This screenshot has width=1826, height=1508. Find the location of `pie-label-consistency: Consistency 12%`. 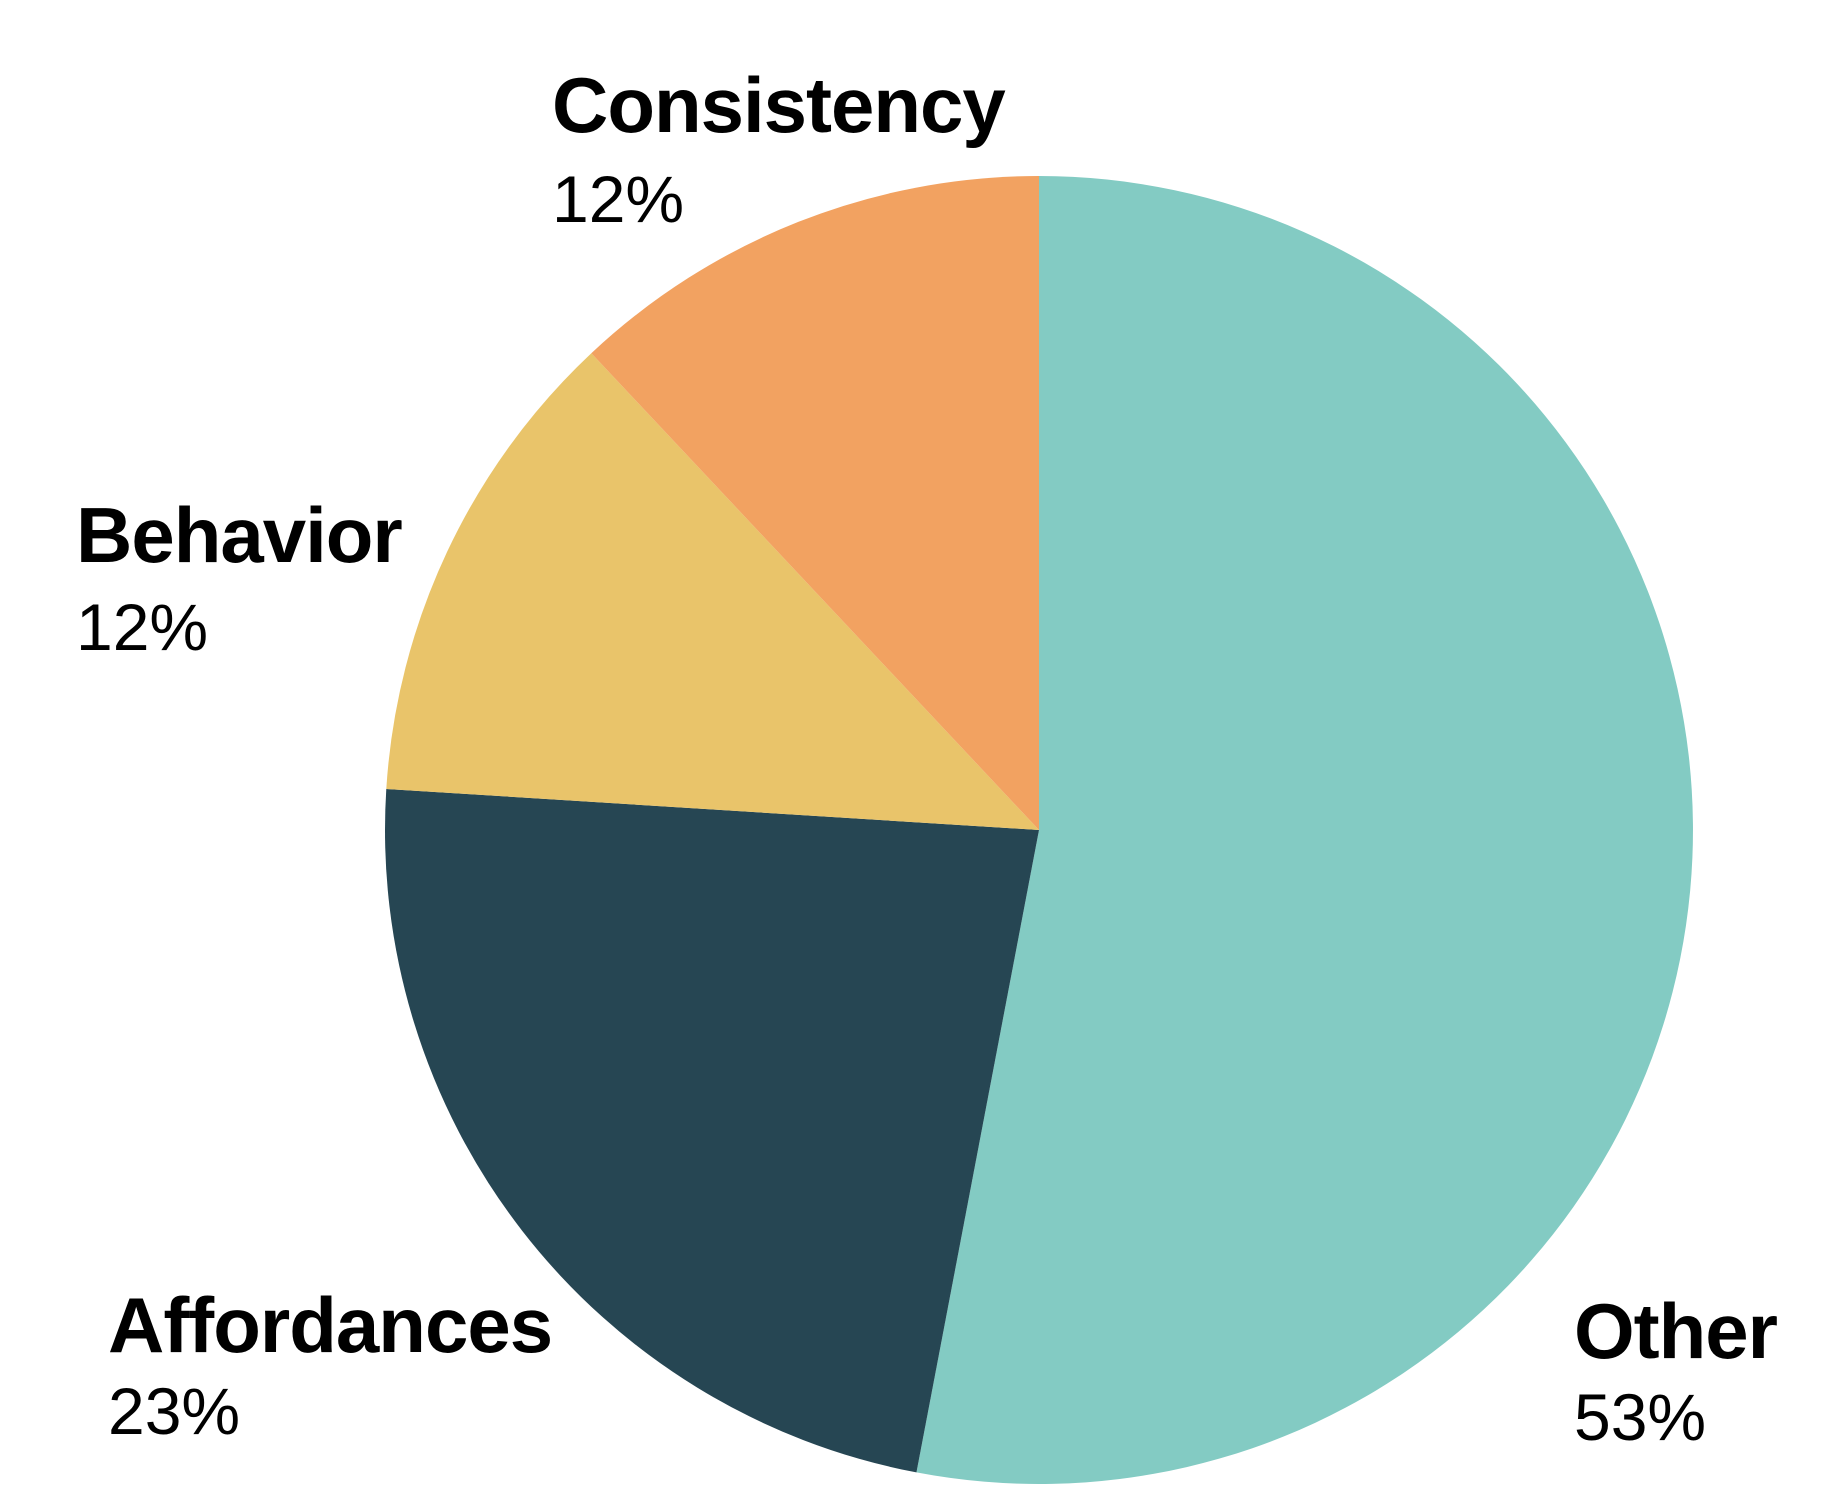

pie-label-consistency: Consistency 12% is located at coordinates (779, 148).